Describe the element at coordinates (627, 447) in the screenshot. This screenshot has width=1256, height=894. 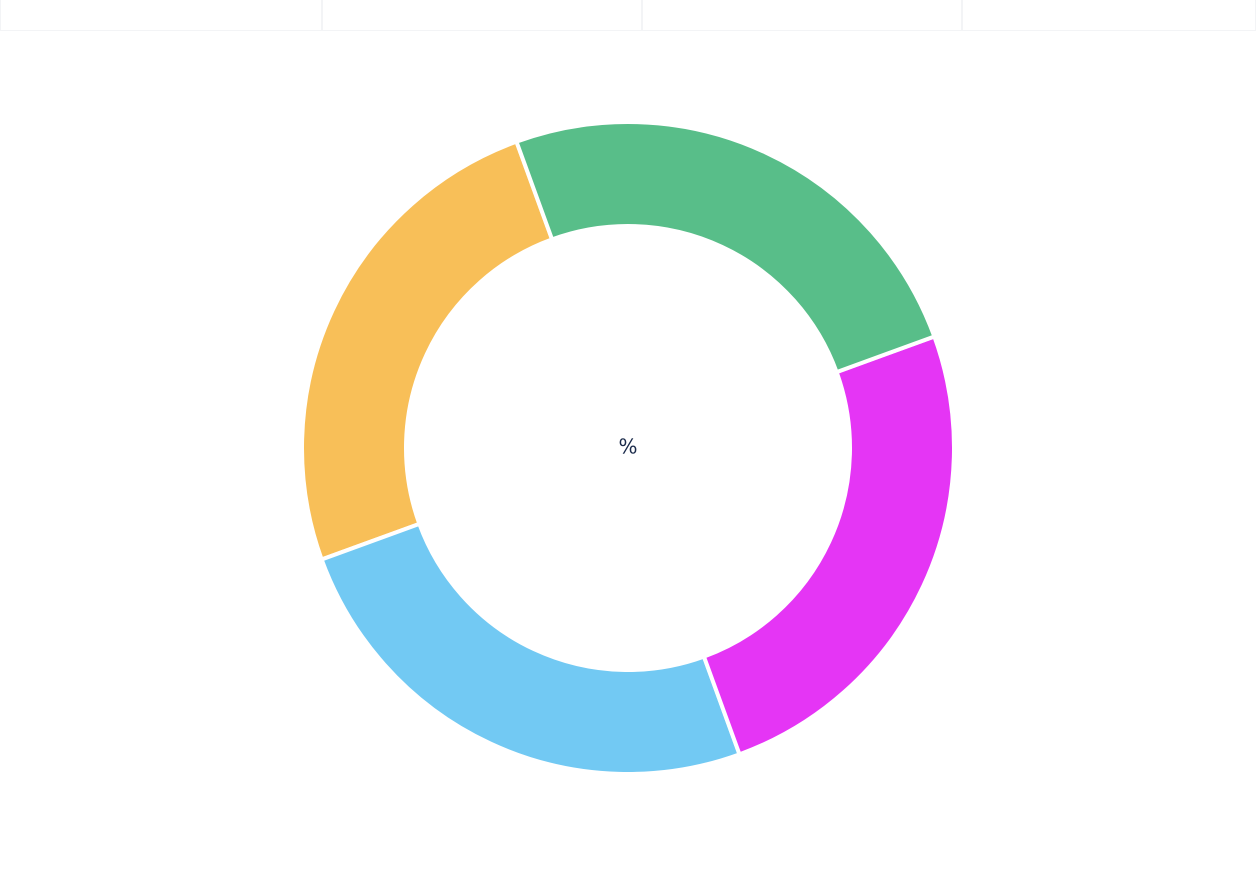
I see `center-label: %` at that location.